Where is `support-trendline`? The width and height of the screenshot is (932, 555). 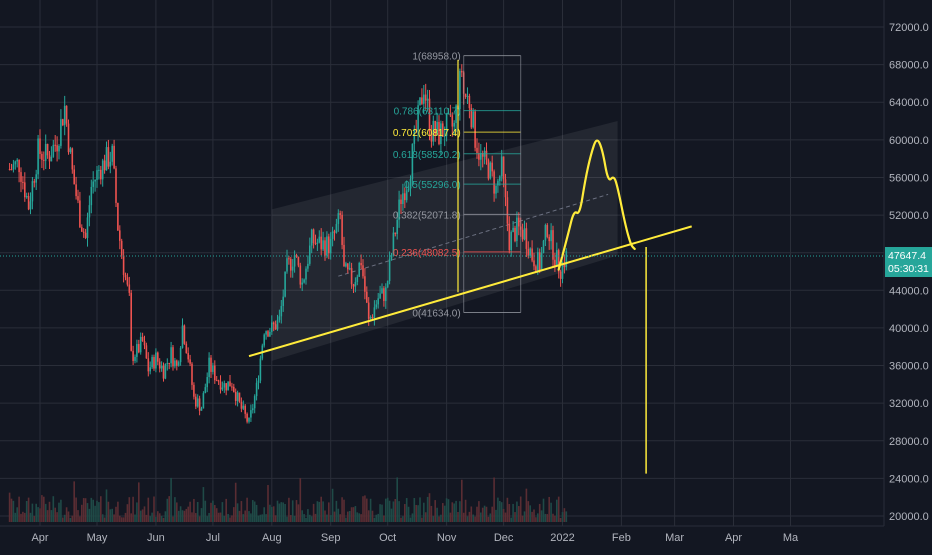 support-trendline is located at coordinates (470, 291).